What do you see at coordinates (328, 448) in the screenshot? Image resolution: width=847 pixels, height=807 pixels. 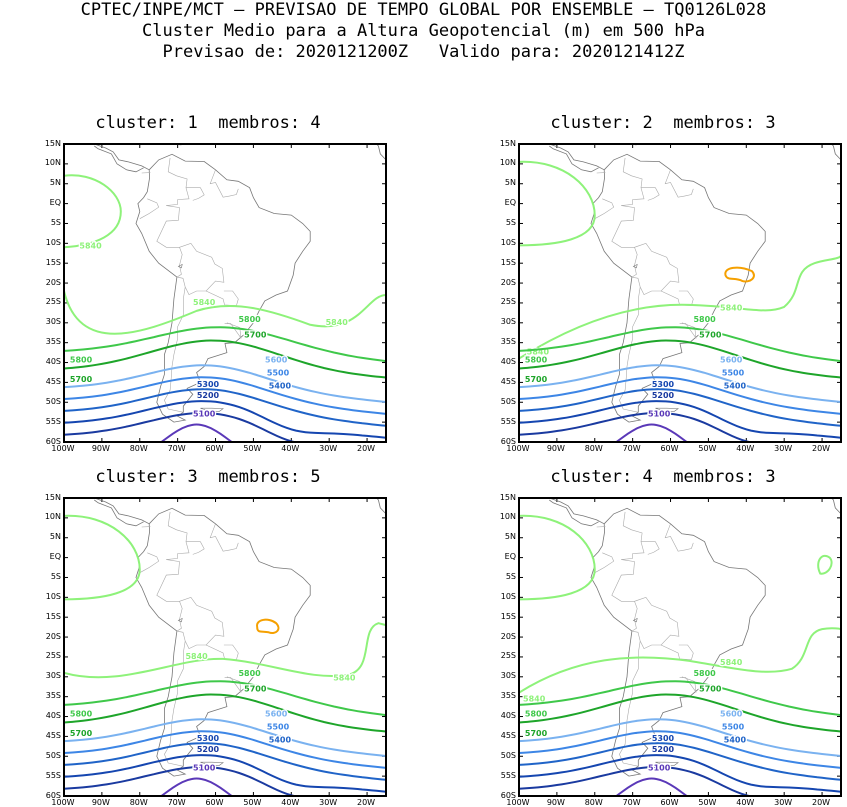 I see `lon-tick-label: 30W` at bounding box center [328, 448].